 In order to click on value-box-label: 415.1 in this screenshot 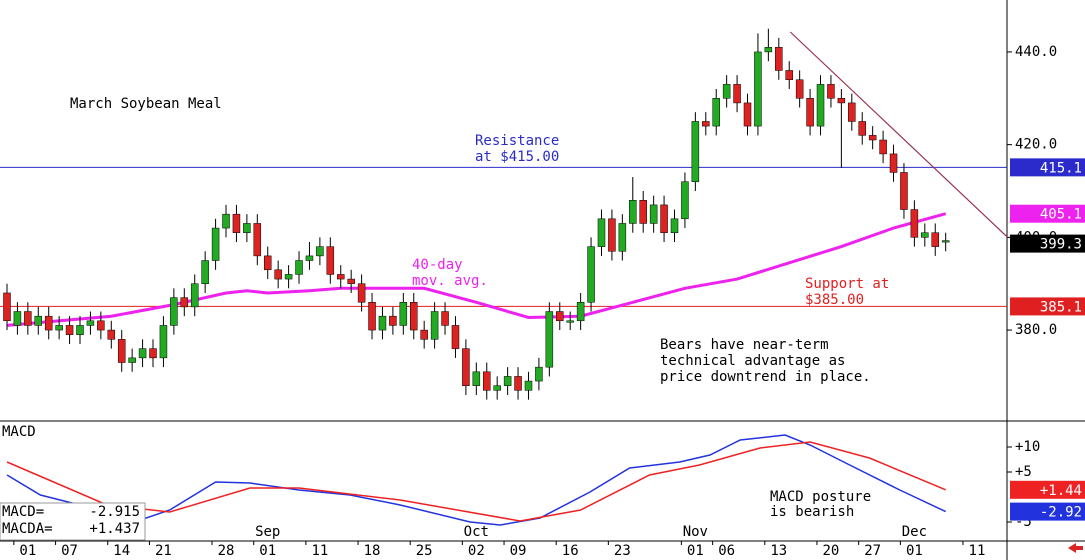, I will do `click(1061, 168)`.